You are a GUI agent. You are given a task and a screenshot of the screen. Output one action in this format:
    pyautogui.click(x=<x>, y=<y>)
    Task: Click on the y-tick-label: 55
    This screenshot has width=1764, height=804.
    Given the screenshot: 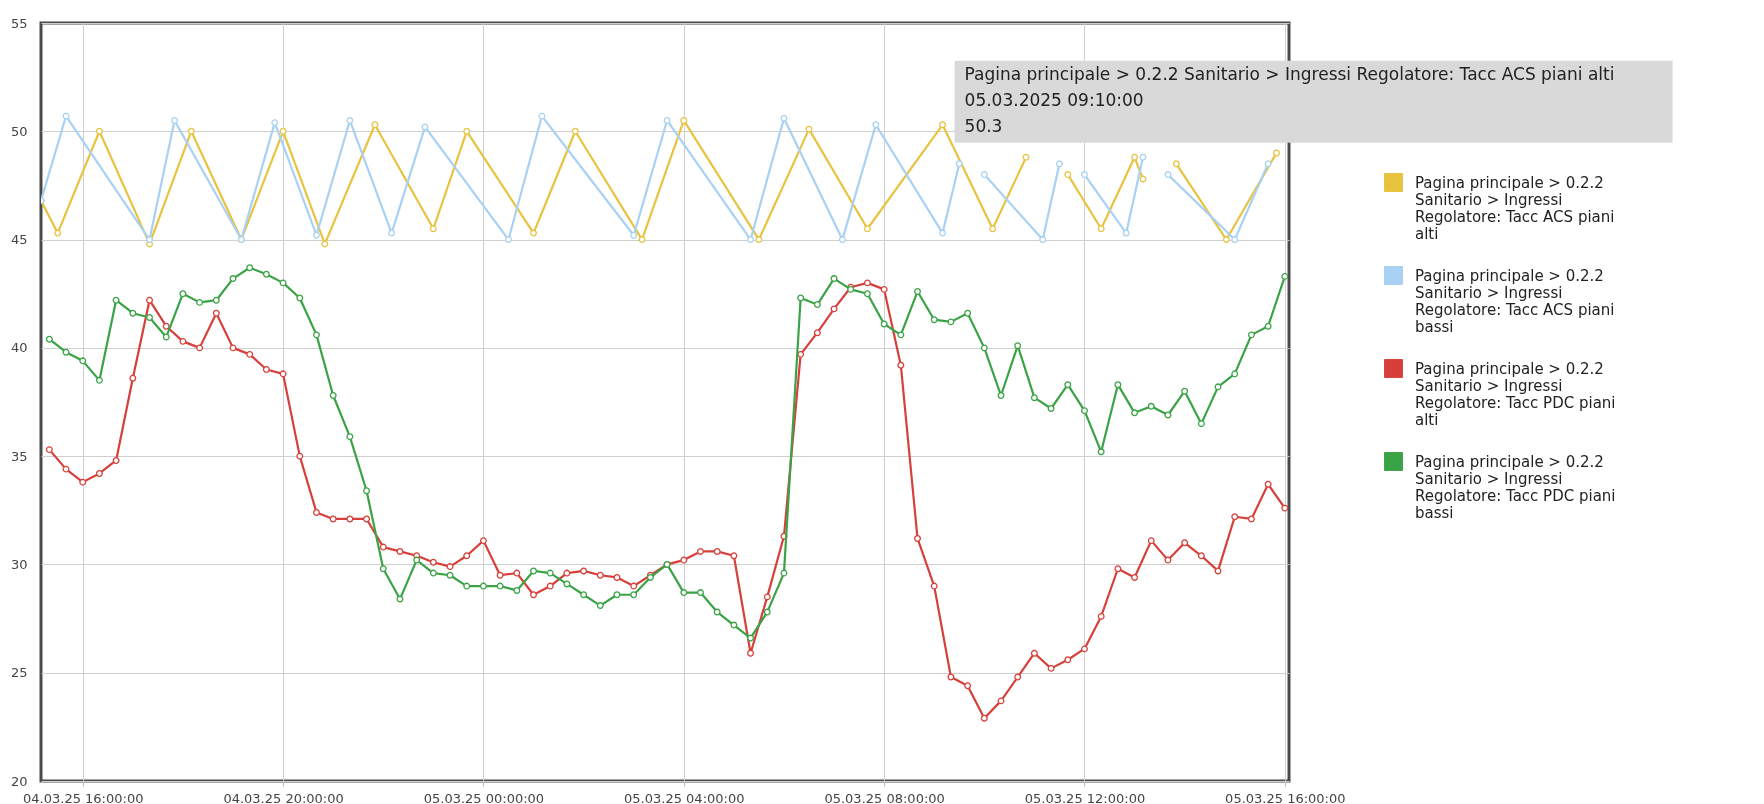 What is the action you would take?
    pyautogui.click(x=19, y=23)
    